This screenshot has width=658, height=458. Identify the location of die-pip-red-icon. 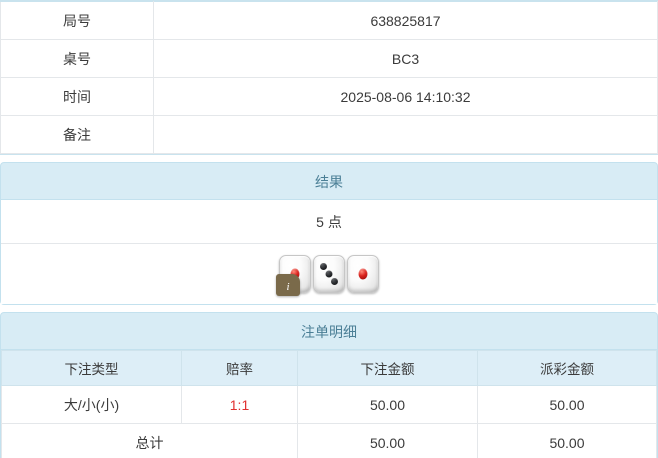
(363, 274).